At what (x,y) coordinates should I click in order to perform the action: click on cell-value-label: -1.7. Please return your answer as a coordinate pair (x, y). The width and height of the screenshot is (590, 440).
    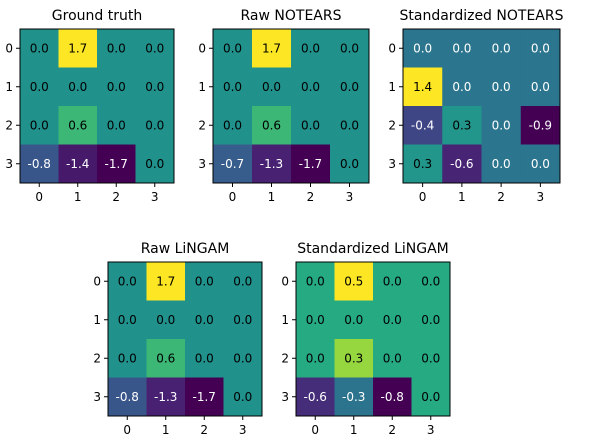
    Looking at the image, I should click on (204, 397).